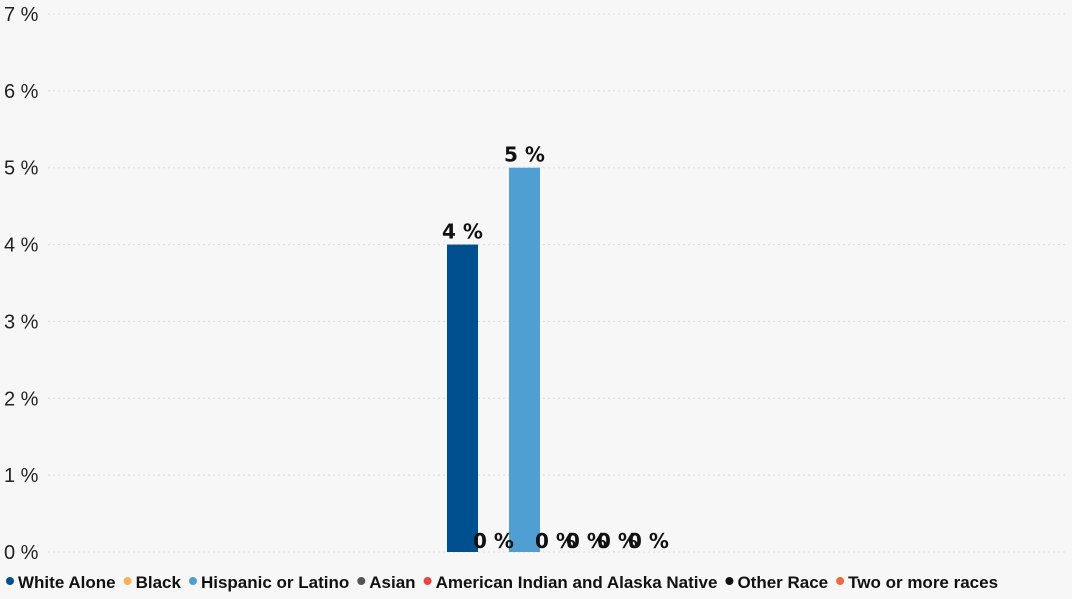 This screenshot has height=599, width=1072. I want to click on y-tick-label: 2 %, so click(21, 399).